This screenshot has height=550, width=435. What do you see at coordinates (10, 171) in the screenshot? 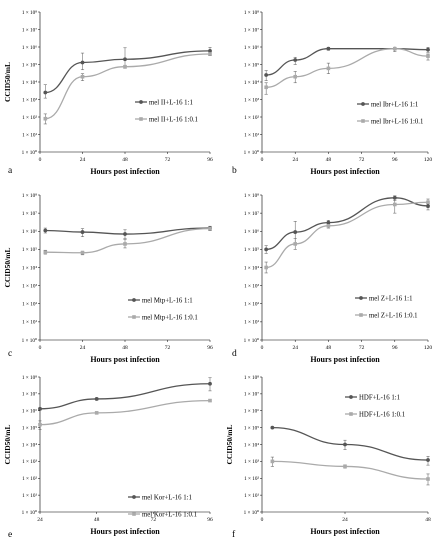
I see `panel-label: a` at bounding box center [10, 171].